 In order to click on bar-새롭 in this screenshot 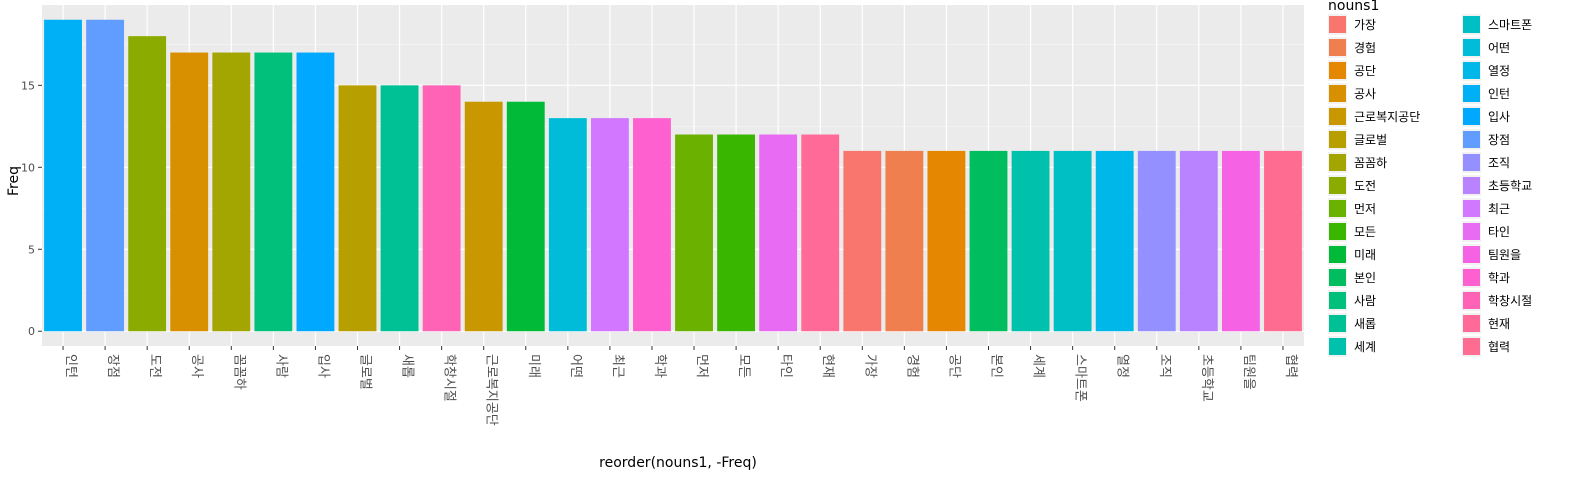, I will do `click(399, 208)`.